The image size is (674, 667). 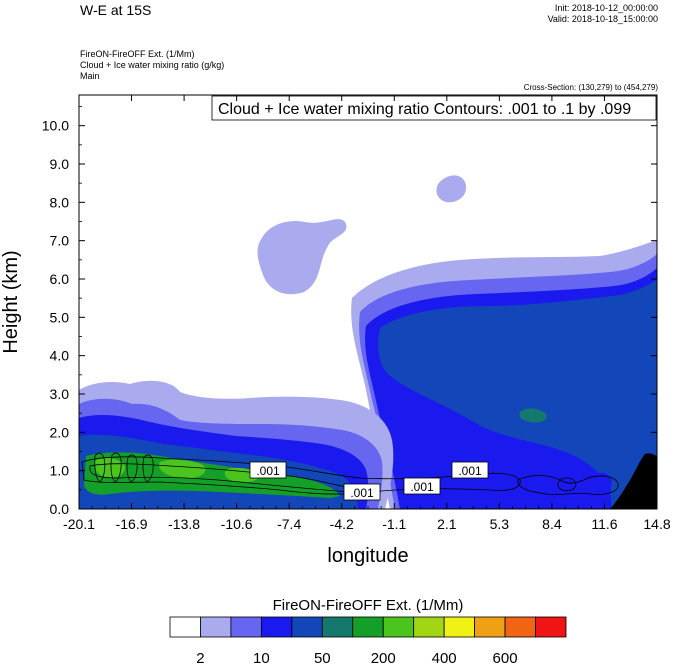 I want to click on x-tick-label: -20.1, so click(x=79, y=524).